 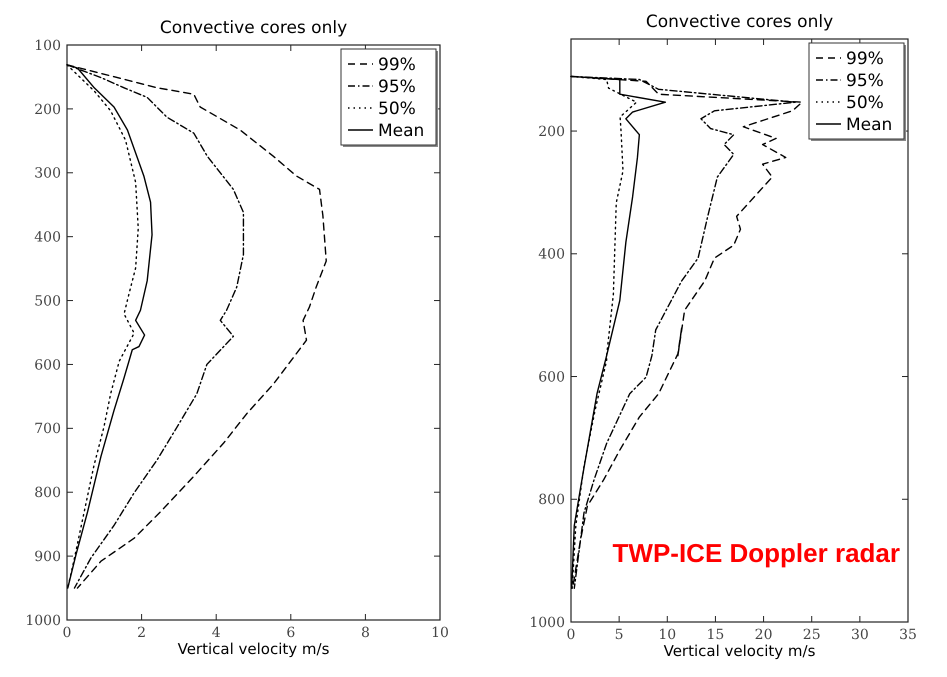 I want to click on x-tick-label: 30, so click(x=859, y=635).